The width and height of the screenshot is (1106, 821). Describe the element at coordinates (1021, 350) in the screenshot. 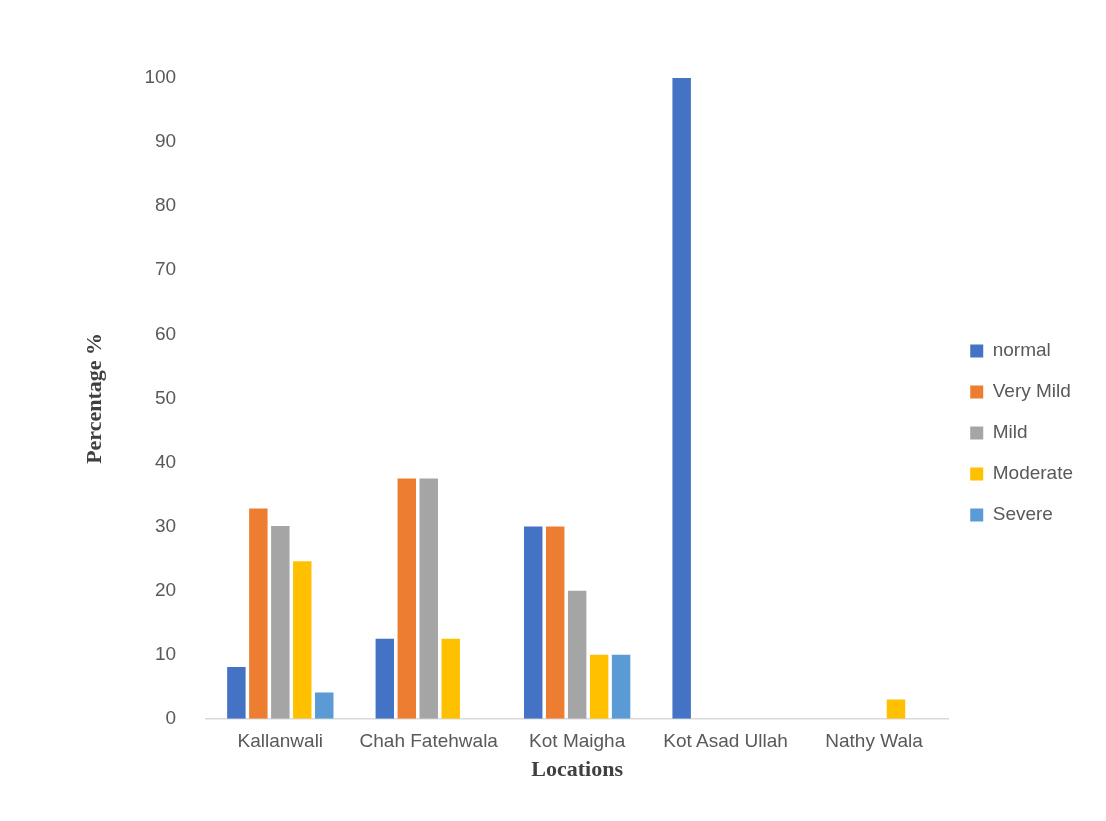

I see `legend-label: normal` at that location.